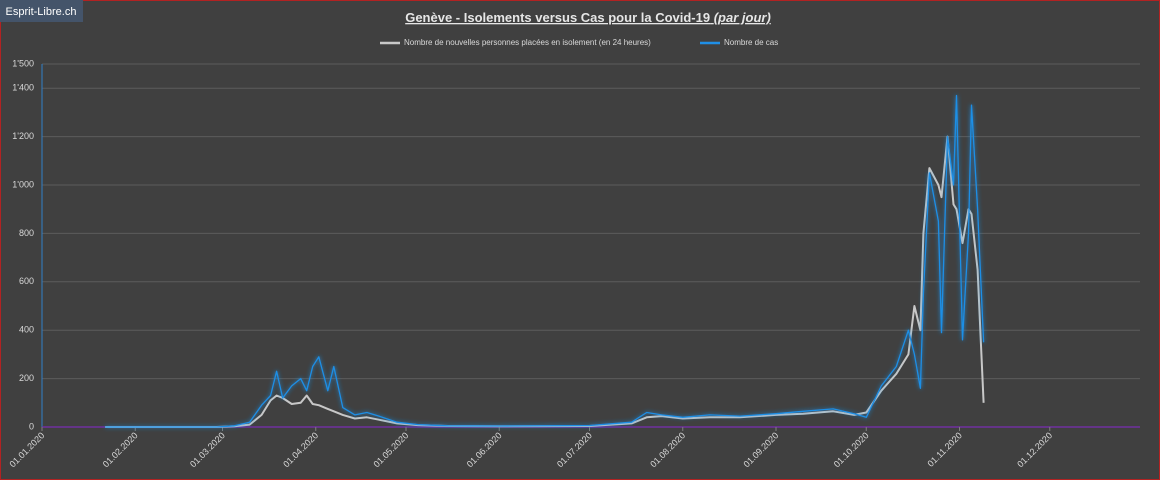  I want to click on y-tick-label: 1'000, so click(23, 184).